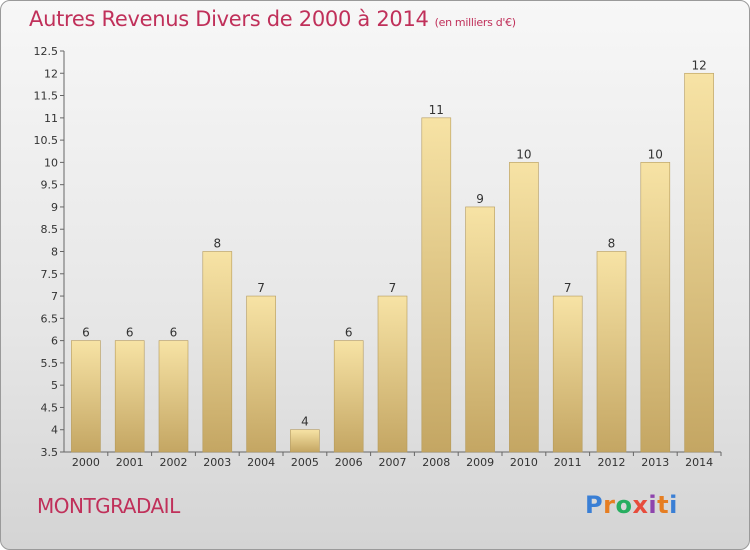 This screenshot has height=550, width=750. What do you see at coordinates (46, 51) in the screenshot?
I see `y-tick-label: 12.5` at bounding box center [46, 51].